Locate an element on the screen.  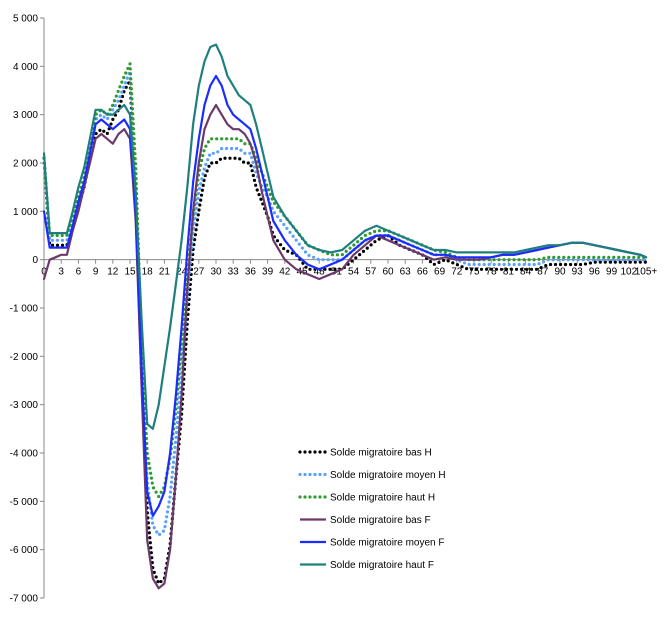
x-tick-label: 57 is located at coordinates (371, 272).